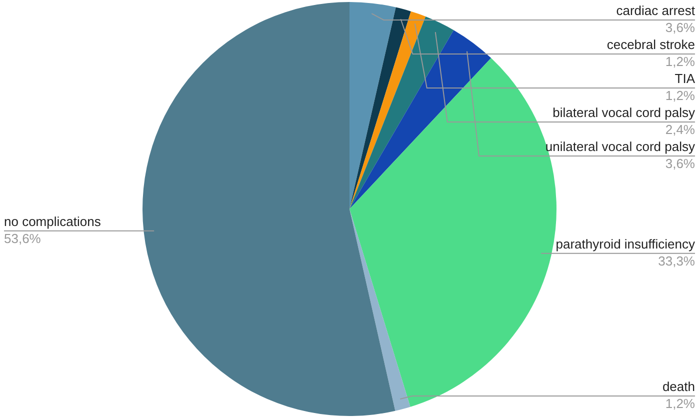 The width and height of the screenshot is (699, 418). I want to click on data-label: 33,3%, so click(677, 260).